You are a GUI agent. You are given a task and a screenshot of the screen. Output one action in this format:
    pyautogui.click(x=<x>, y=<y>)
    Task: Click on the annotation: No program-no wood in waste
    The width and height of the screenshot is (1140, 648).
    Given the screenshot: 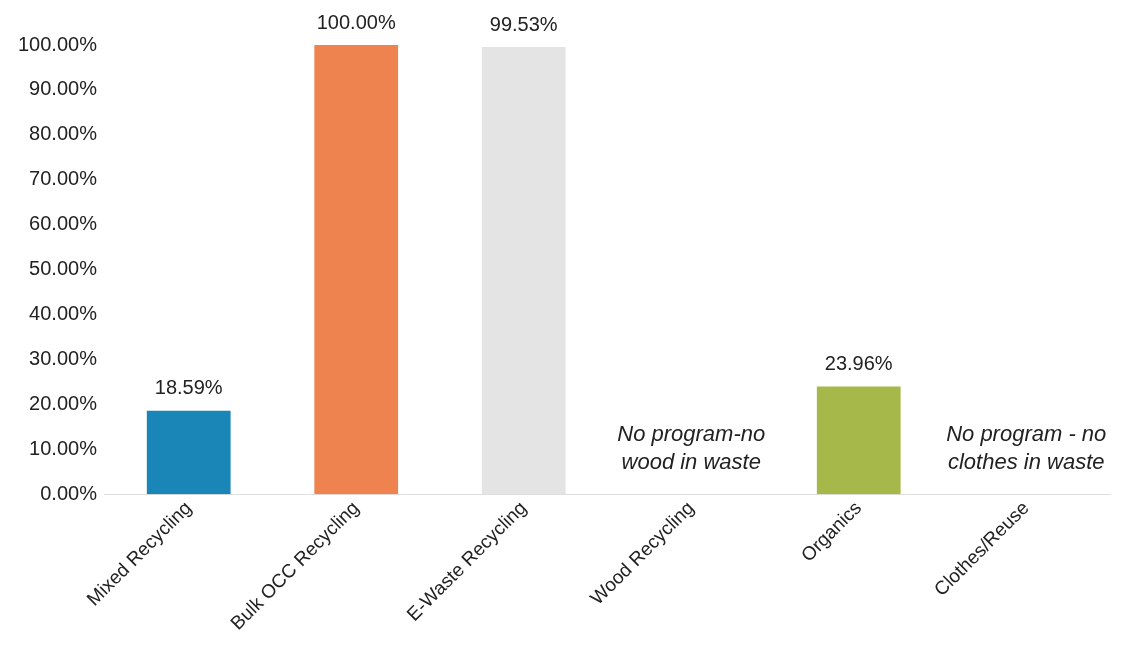 What is the action you would take?
    pyautogui.click(x=691, y=448)
    